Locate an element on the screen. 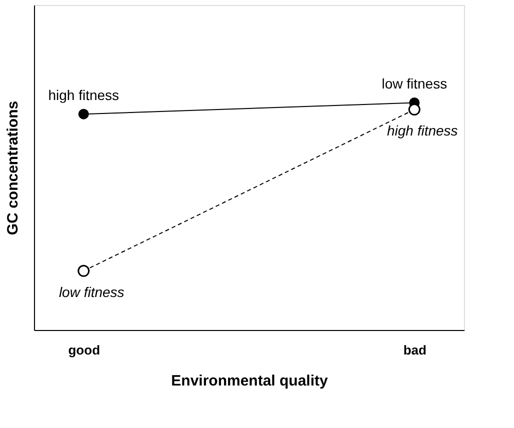 The height and width of the screenshot is (428, 514). x-tick-label: bad is located at coordinates (414, 350).